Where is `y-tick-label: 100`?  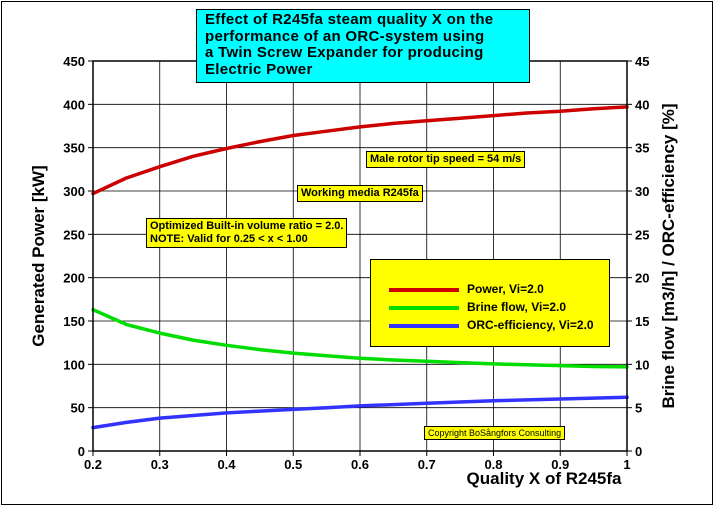 y-tick-label: 100 is located at coordinates (74, 364).